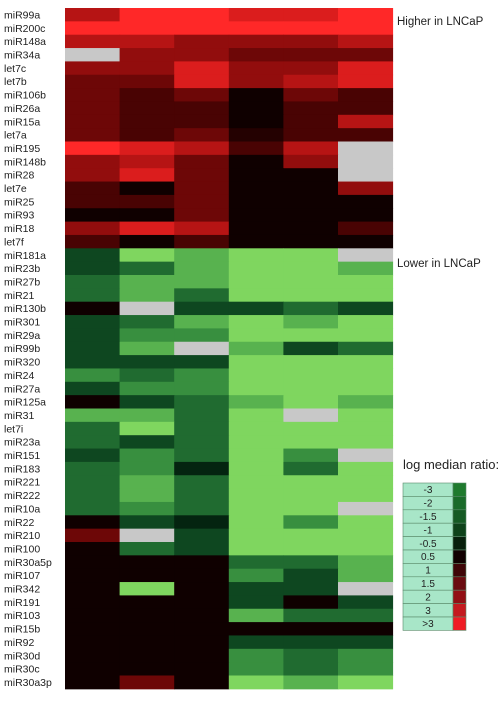 Image resolution: width=500 pixels, height=715 pixels. I want to click on row-label: miR151, so click(22, 456).